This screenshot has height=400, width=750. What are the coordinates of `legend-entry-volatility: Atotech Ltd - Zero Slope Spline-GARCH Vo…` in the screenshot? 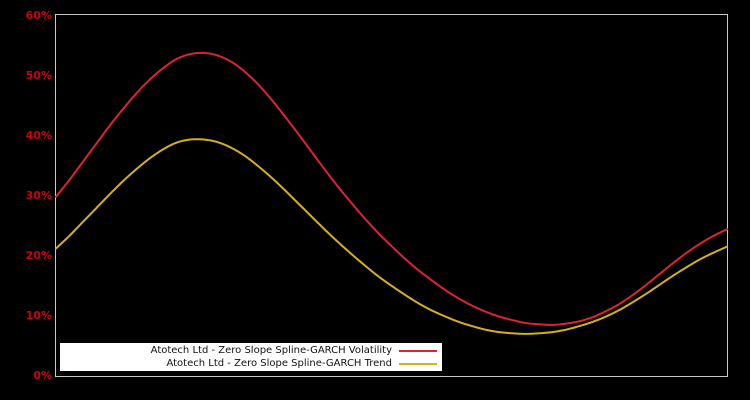 It's located at (248, 350).